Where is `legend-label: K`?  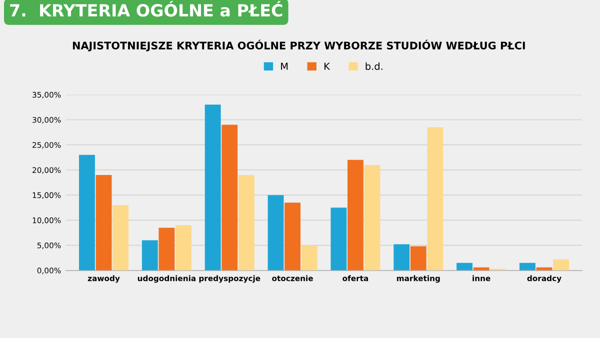
legend-label: K is located at coordinates (327, 66).